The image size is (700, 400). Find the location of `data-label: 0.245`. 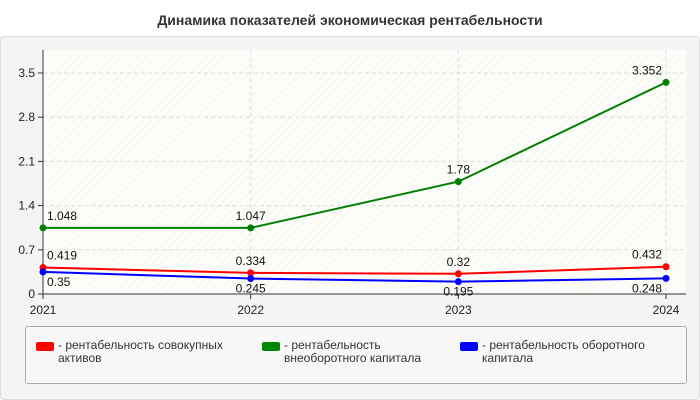

data-label: 0.245 is located at coordinates (251, 289).